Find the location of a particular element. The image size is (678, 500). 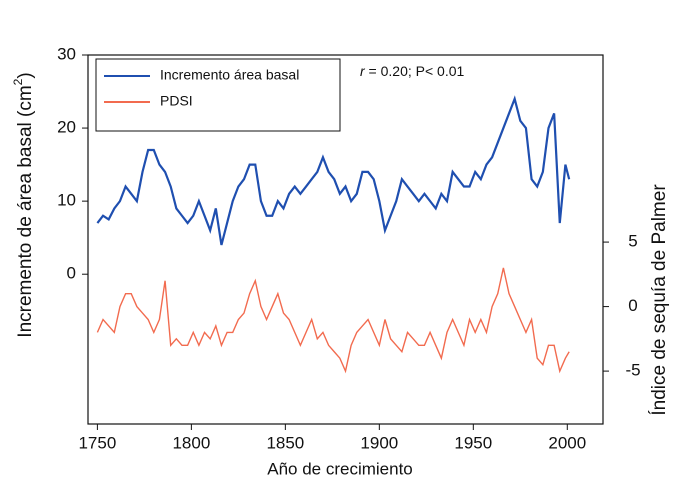

x-tick-label: 1800 is located at coordinates (191, 442).